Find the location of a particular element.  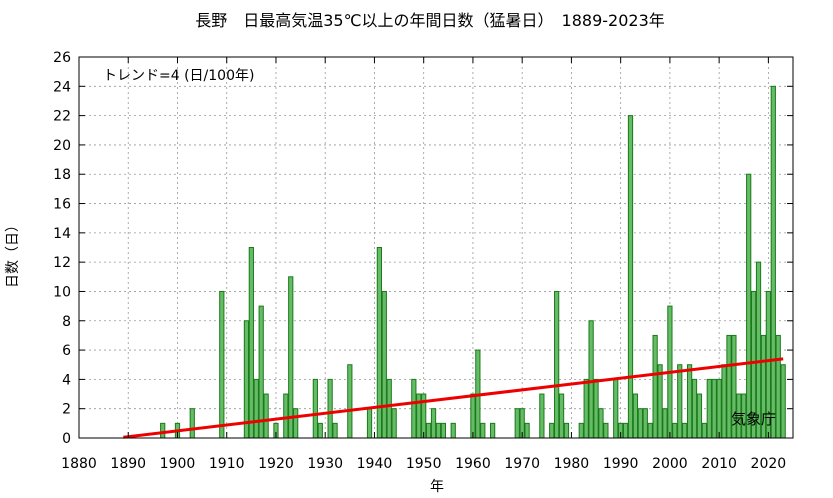

bar-1903 is located at coordinates (192, 423).